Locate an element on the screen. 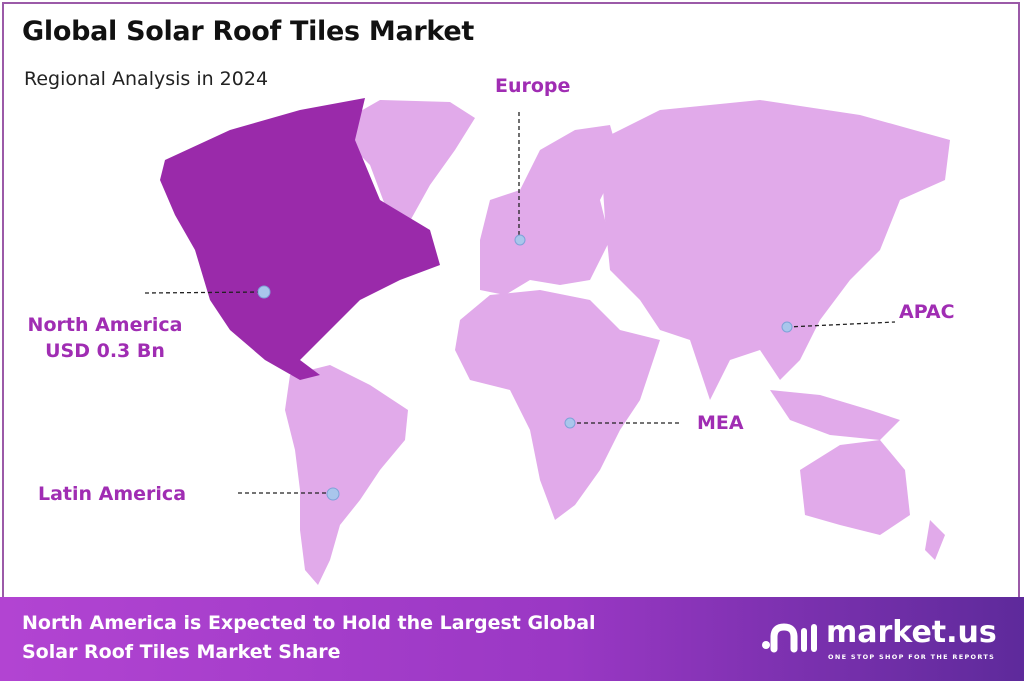  logo-wordmark: market.us is located at coordinates (911, 632).